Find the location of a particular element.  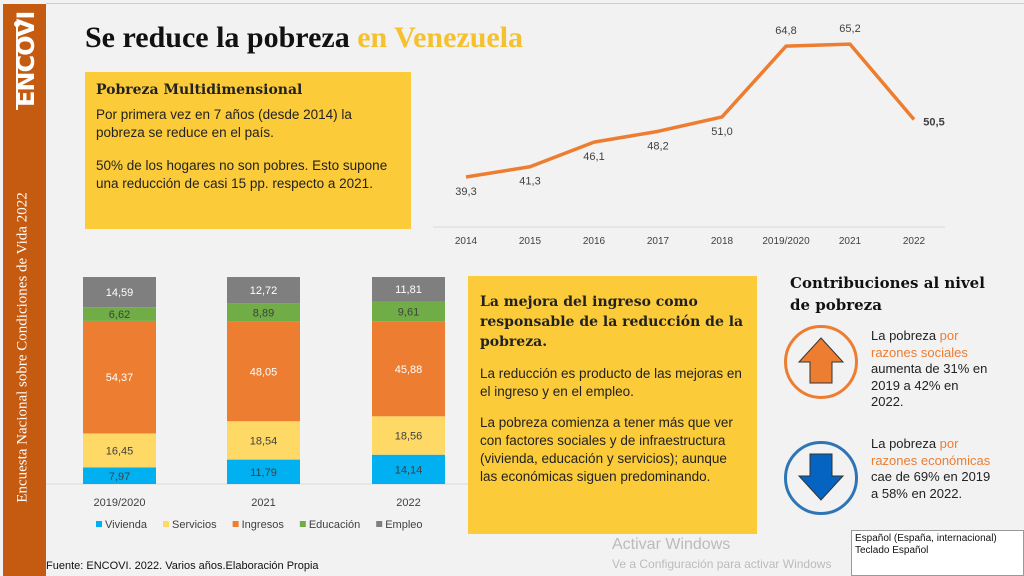

bar-label: 48,05 is located at coordinates (264, 372).